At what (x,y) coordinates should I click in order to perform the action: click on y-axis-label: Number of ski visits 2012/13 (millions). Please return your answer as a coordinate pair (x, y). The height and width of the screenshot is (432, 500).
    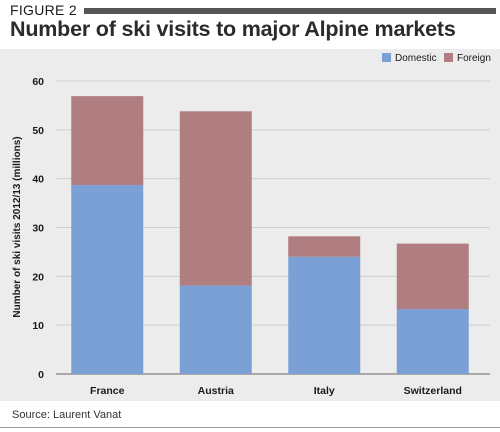
    Looking at the image, I should click on (17, 226).